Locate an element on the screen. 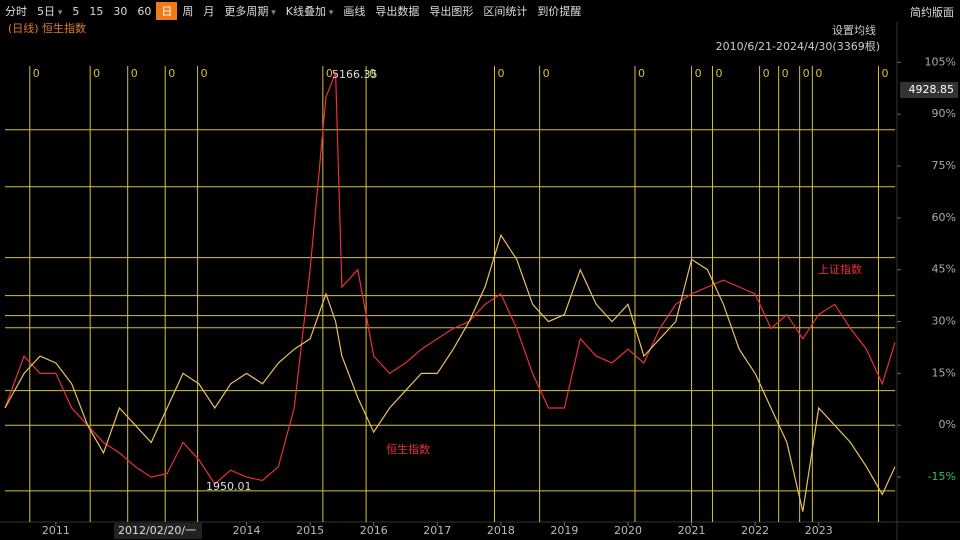 The image size is (960, 540). period-label: (日线) is located at coordinates (23, 28).